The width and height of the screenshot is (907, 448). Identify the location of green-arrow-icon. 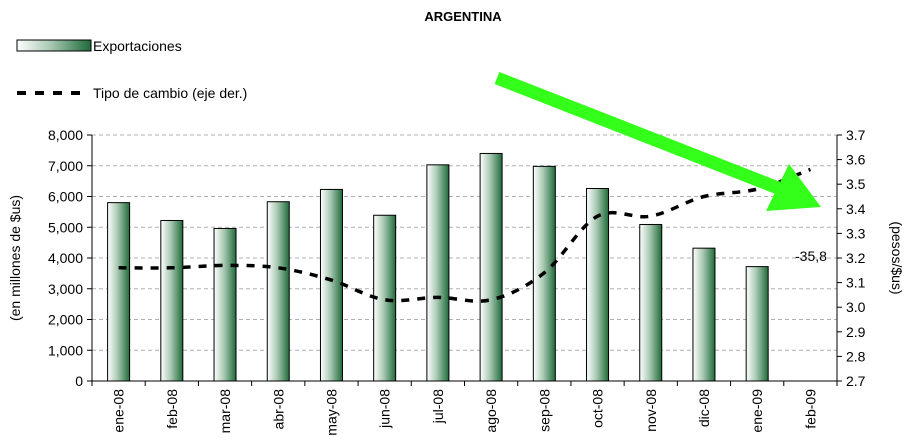
(657, 141).